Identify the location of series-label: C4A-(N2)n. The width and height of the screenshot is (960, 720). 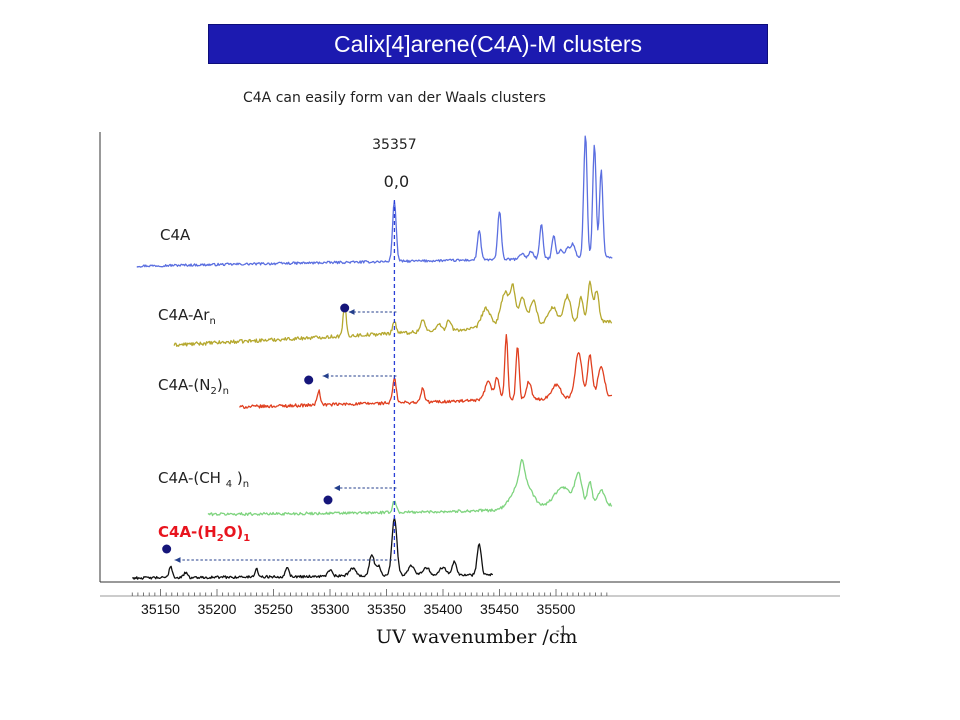
(193, 386).